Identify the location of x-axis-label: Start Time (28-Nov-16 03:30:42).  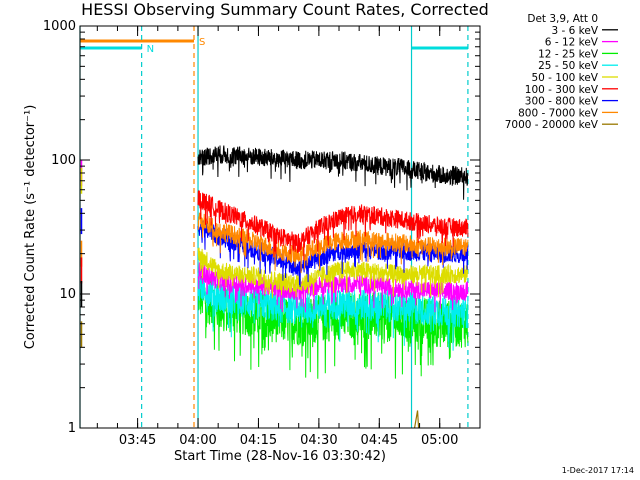
(280, 456).